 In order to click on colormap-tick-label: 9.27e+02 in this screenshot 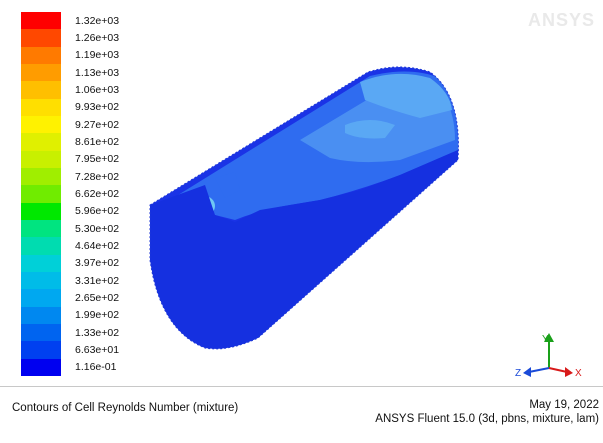, I will do `click(97, 124)`.